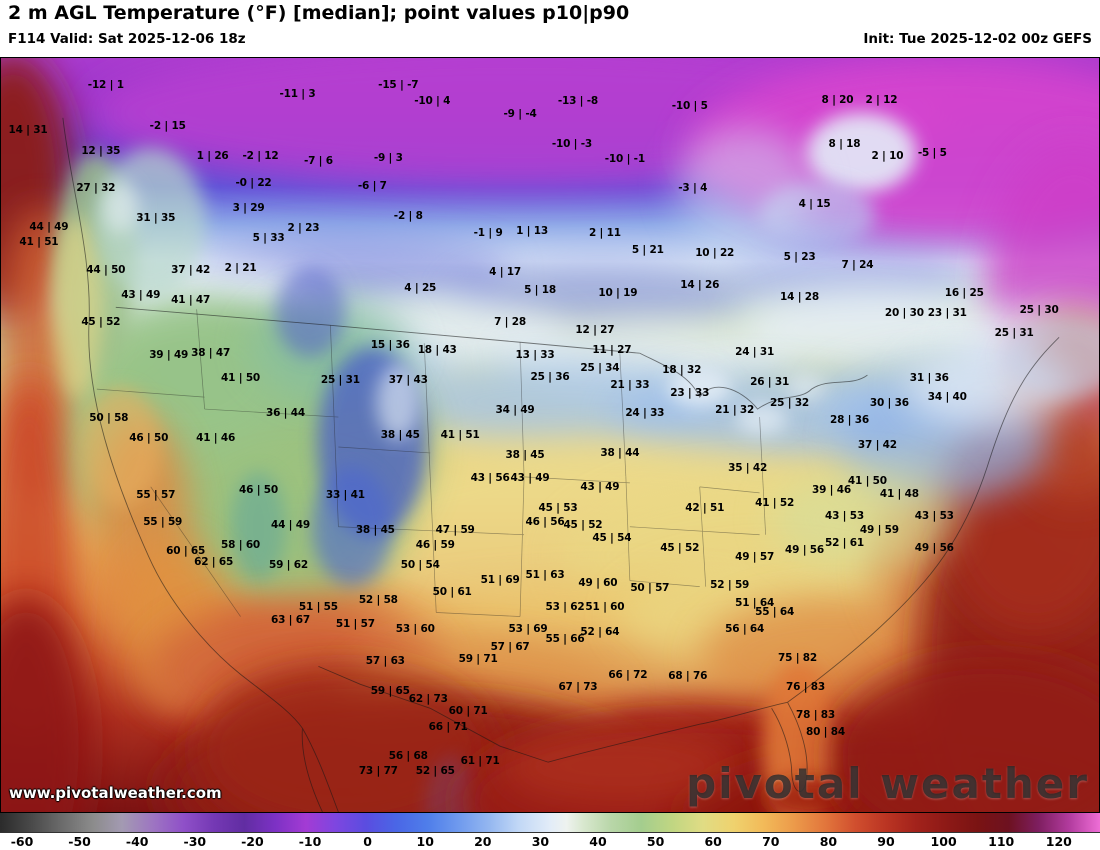 The height and width of the screenshot is (850, 1100). What do you see at coordinates (195, 841) in the screenshot?
I see `colorbar-tick-label: -30` at bounding box center [195, 841].